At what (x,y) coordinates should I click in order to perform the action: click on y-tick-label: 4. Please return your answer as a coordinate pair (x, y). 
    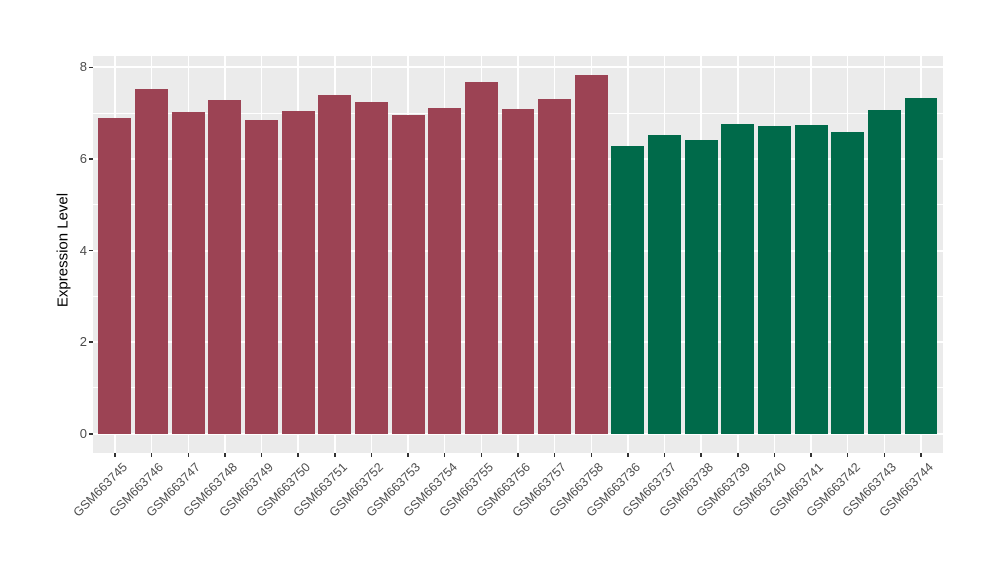
    Looking at the image, I should click on (83, 250).